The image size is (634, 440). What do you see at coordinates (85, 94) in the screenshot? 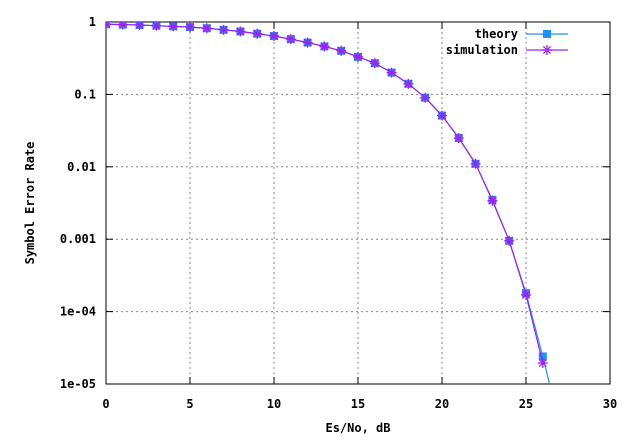
I see `y-tick-label: 0.1` at bounding box center [85, 94].